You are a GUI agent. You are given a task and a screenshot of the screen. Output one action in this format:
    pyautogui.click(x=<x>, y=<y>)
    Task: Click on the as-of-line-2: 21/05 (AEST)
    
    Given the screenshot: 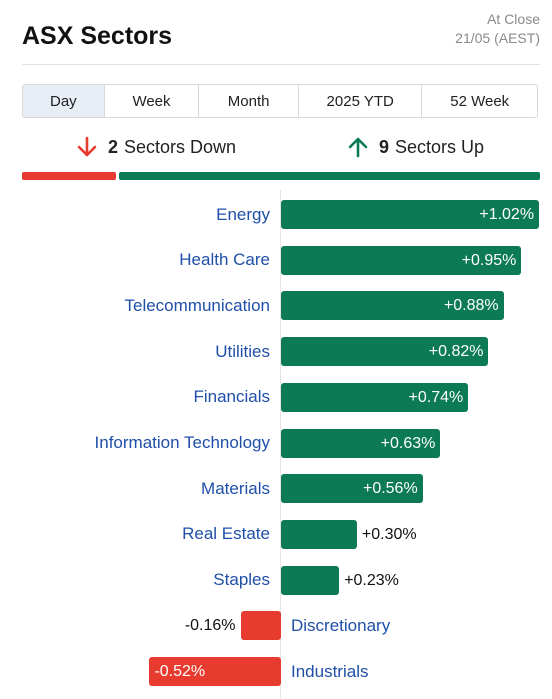 What is the action you would take?
    pyautogui.click(x=497, y=38)
    